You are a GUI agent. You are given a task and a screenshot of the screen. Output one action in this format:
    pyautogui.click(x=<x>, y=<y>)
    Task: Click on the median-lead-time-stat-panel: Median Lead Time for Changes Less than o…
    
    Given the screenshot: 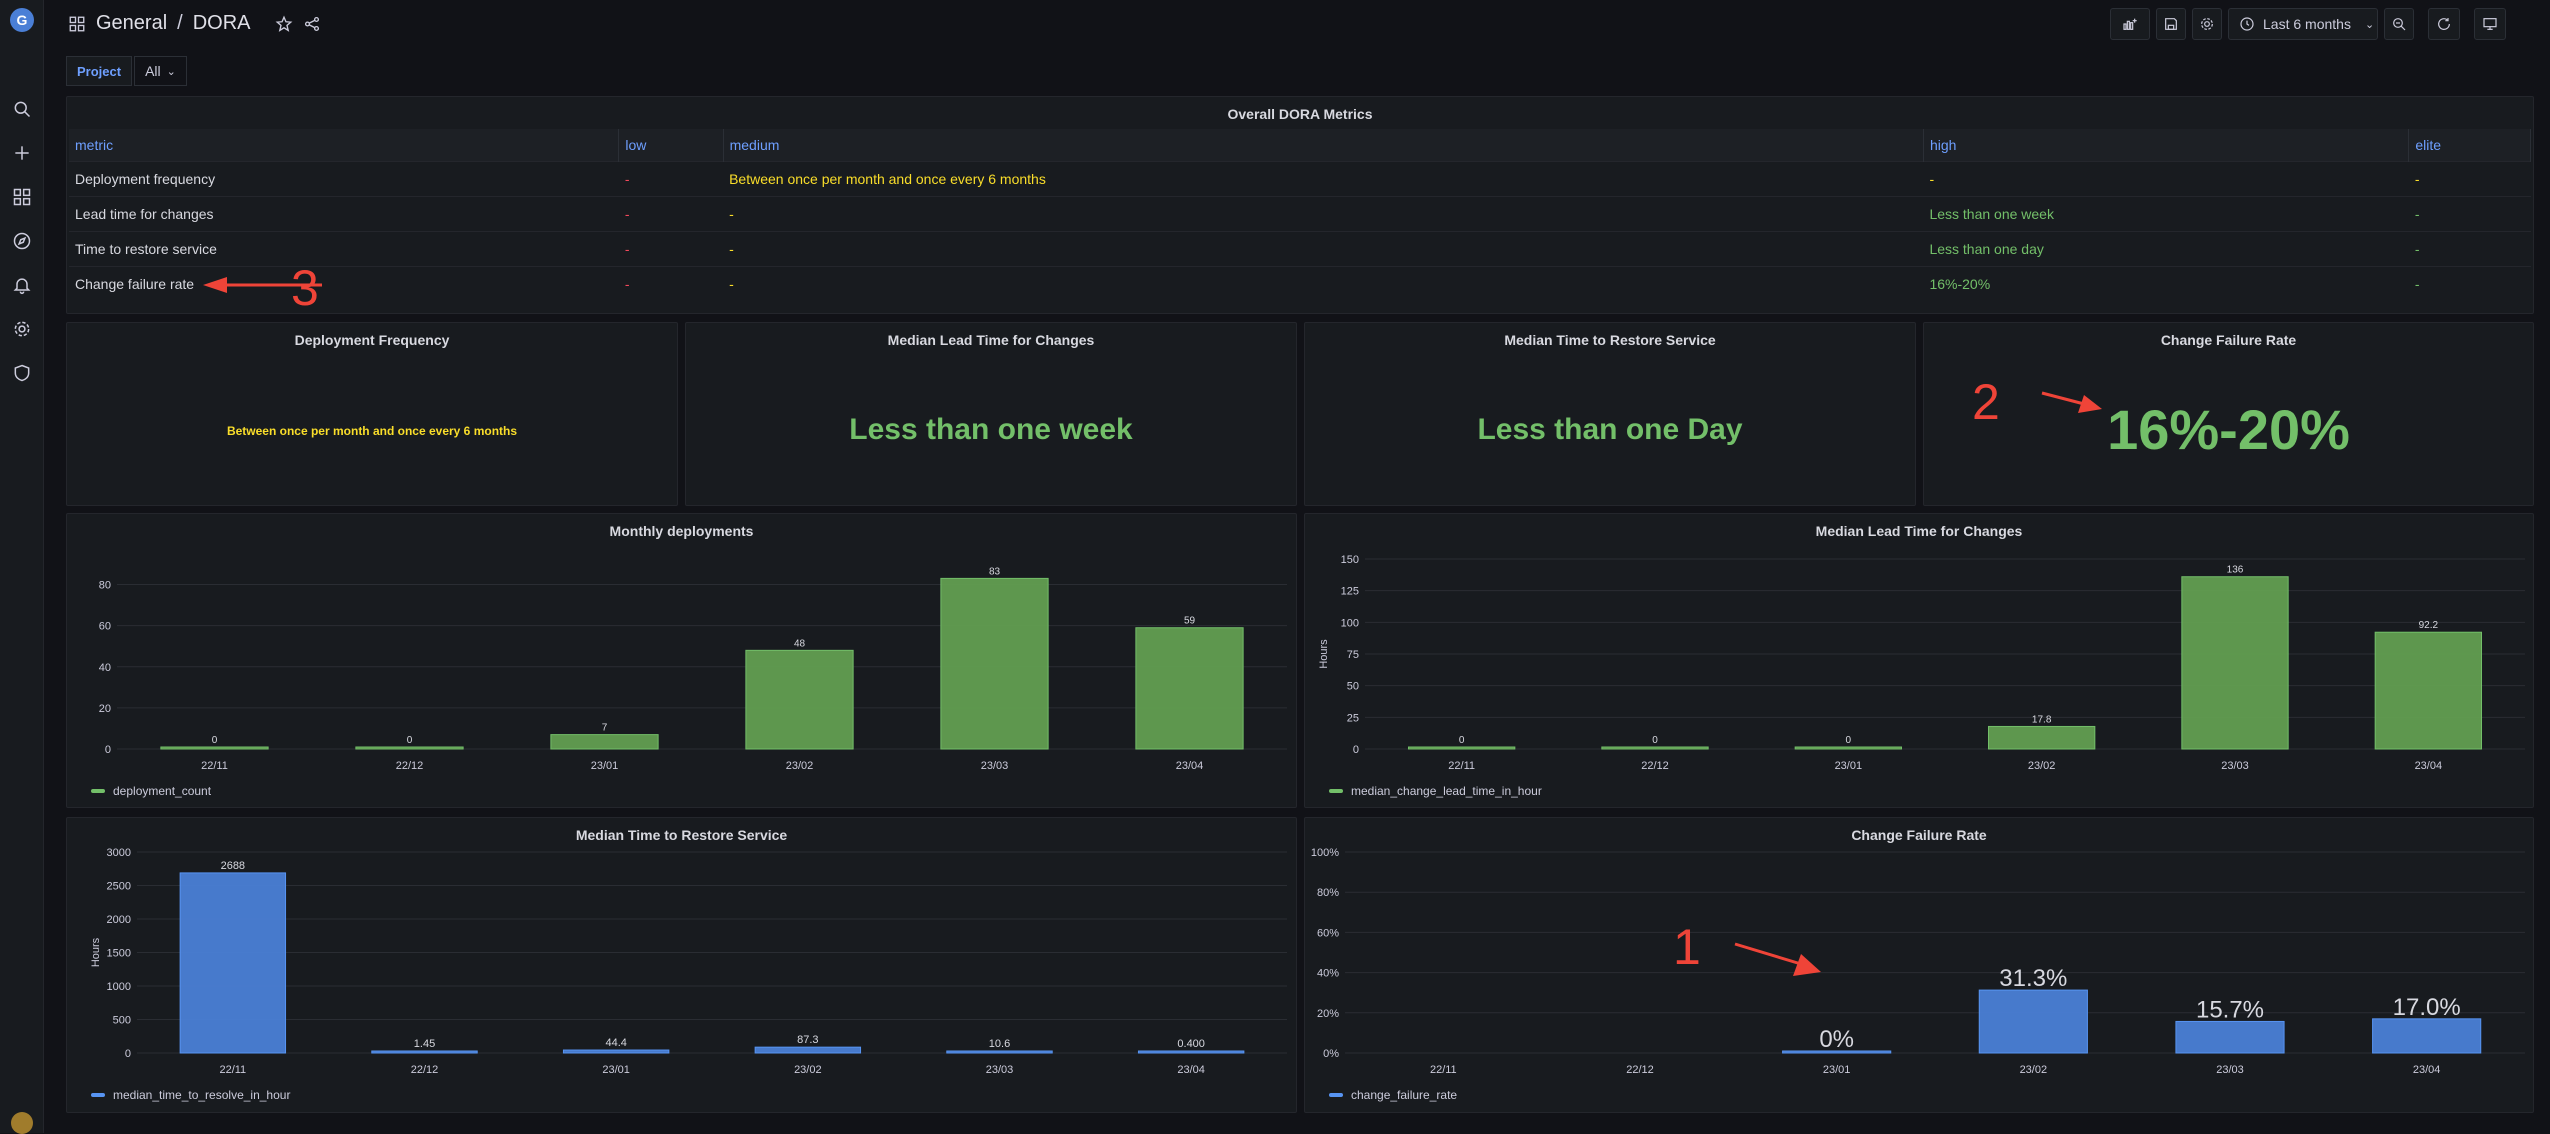 What is the action you would take?
    pyautogui.click(x=991, y=414)
    